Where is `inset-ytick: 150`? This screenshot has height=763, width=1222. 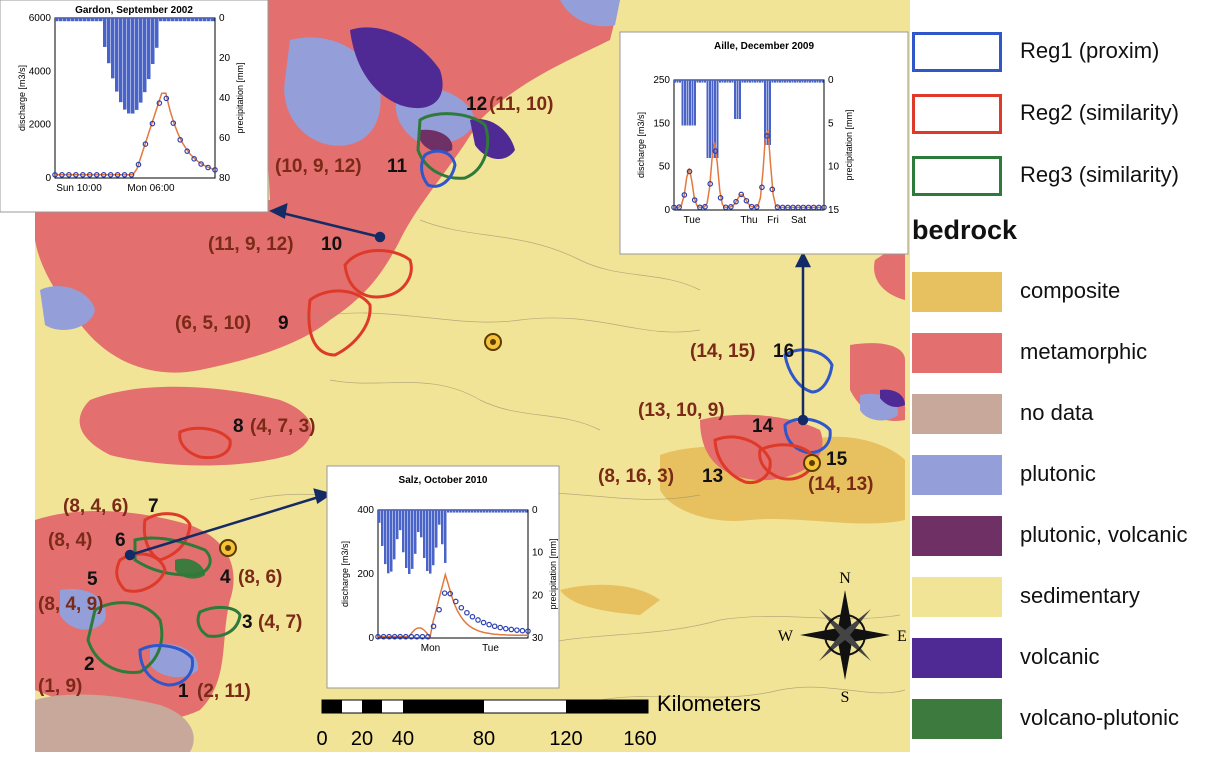 inset-ytick: 150 is located at coordinates (661, 123).